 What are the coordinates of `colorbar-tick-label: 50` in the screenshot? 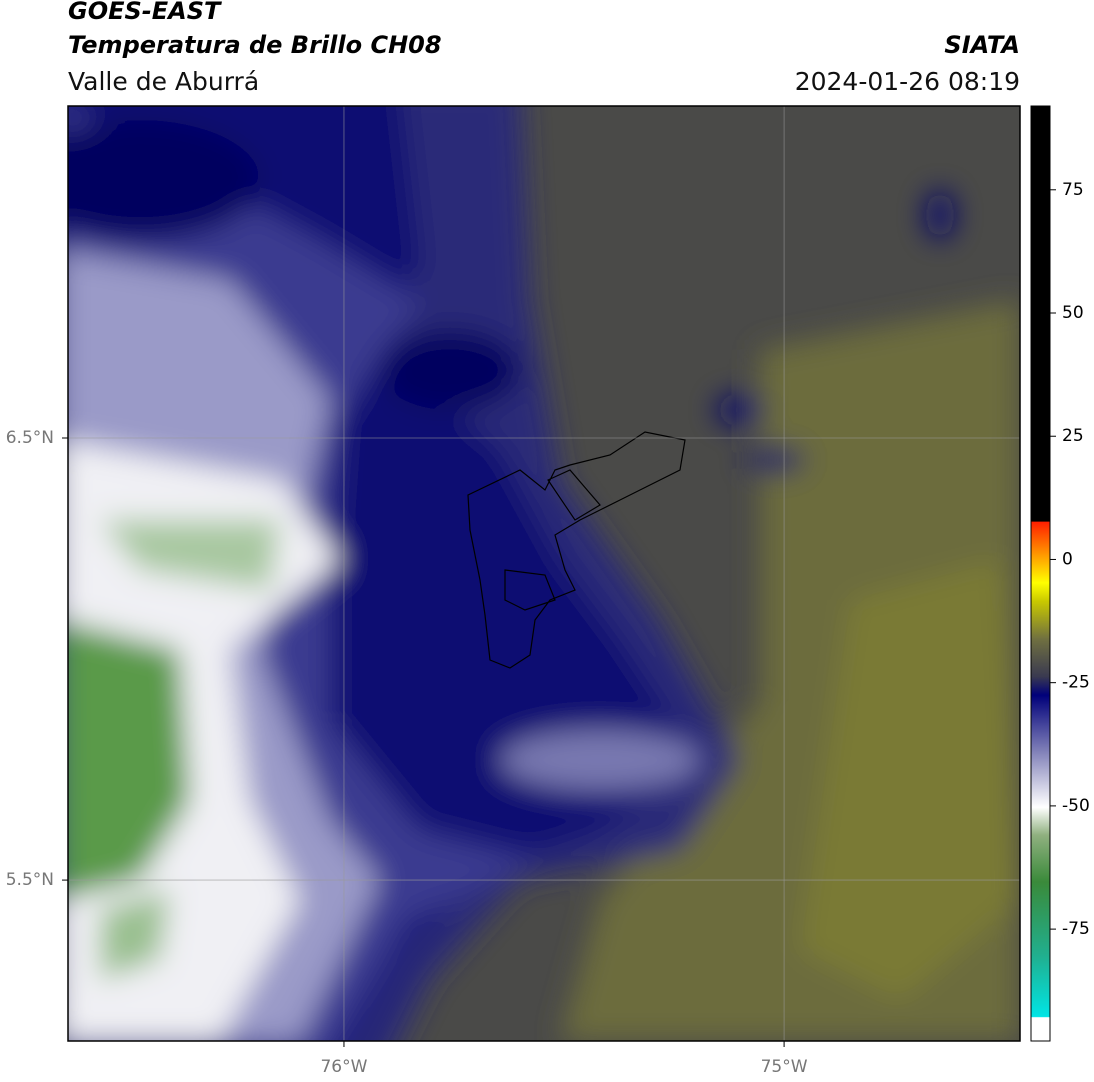 It's located at (1073, 313).